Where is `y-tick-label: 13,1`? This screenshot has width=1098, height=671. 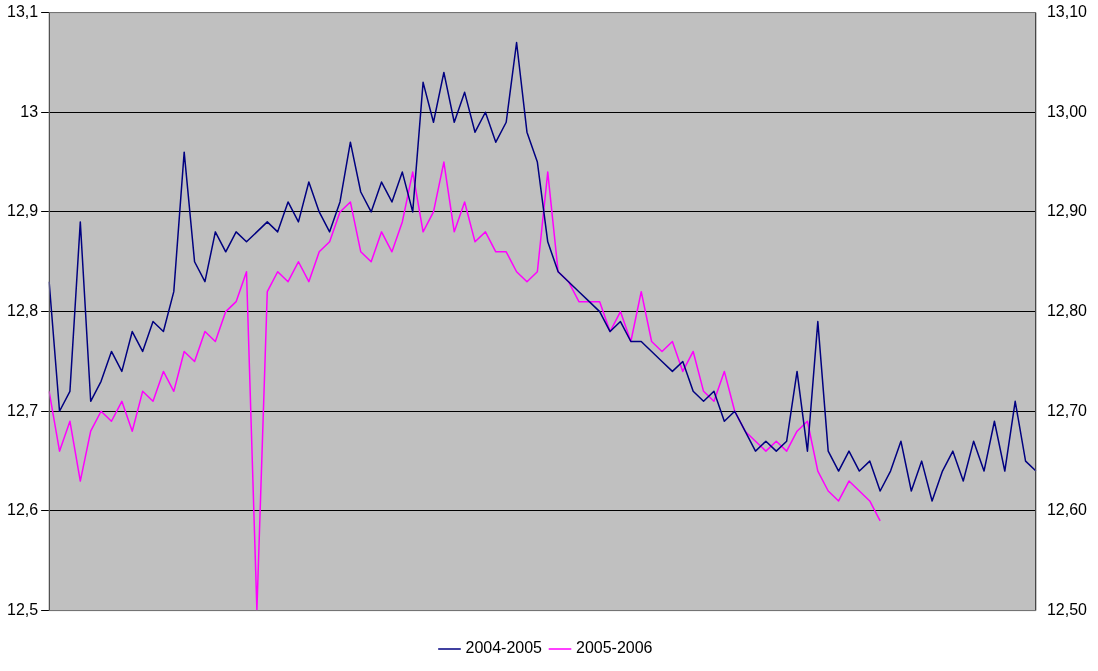 y-tick-label: 13,1 is located at coordinates (23, 12).